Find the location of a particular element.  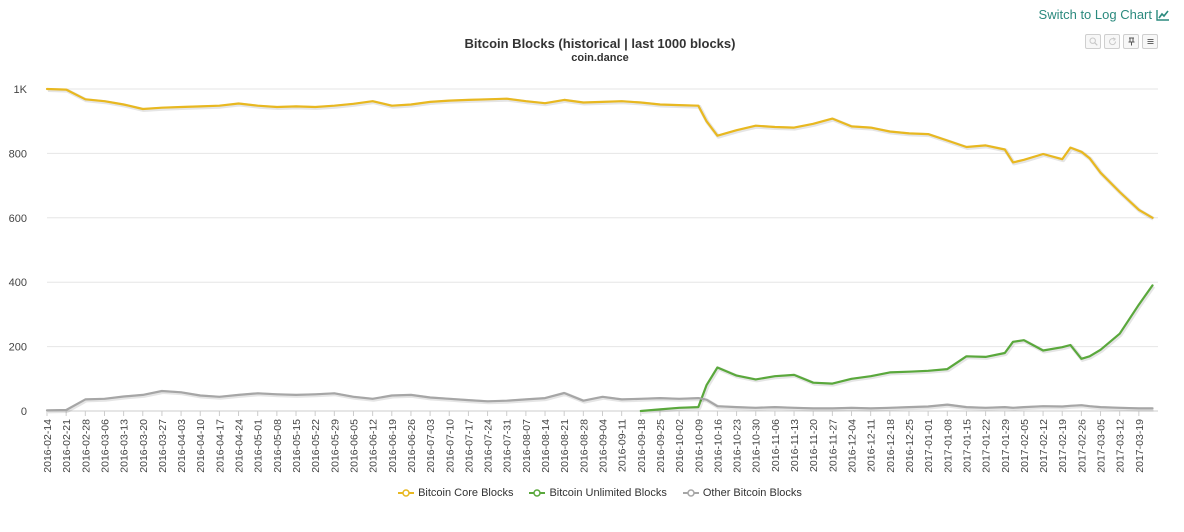

legend-item-unlimited: Bitcoin Unlimited Blocks is located at coordinates (598, 493).